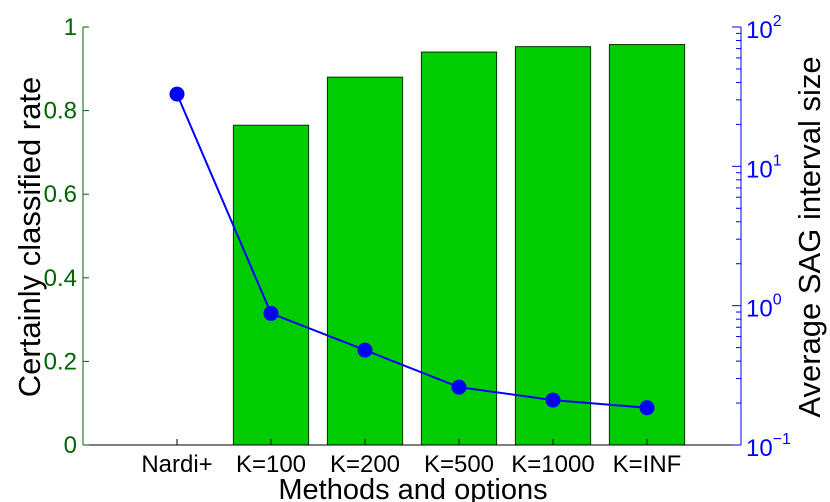 This screenshot has height=502, width=830. What do you see at coordinates (271, 313) in the screenshot?
I see `line-point-K=100` at bounding box center [271, 313].